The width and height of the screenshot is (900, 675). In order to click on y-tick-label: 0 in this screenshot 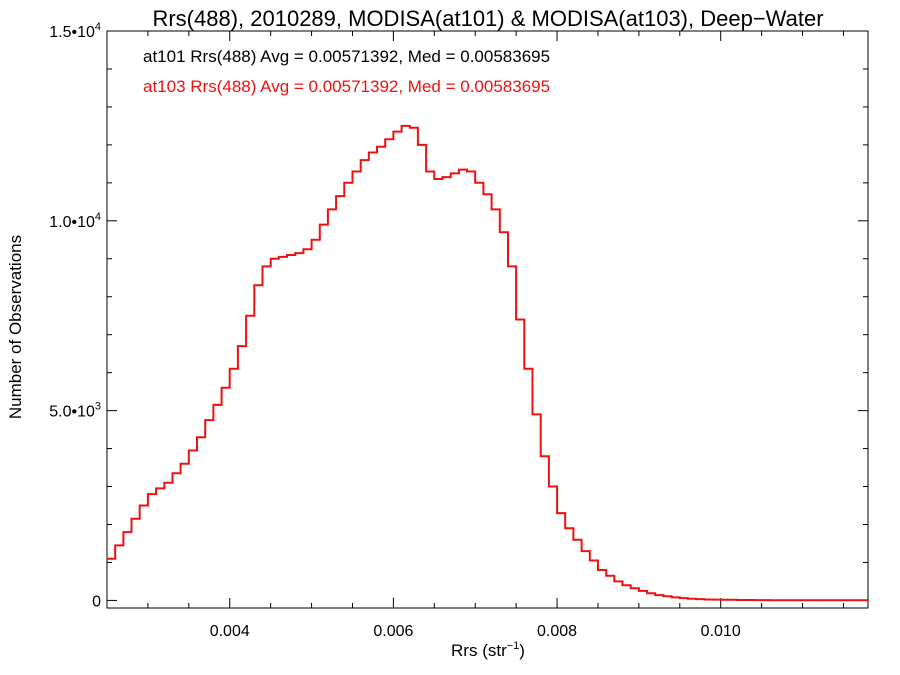, I will do `click(96, 601)`.